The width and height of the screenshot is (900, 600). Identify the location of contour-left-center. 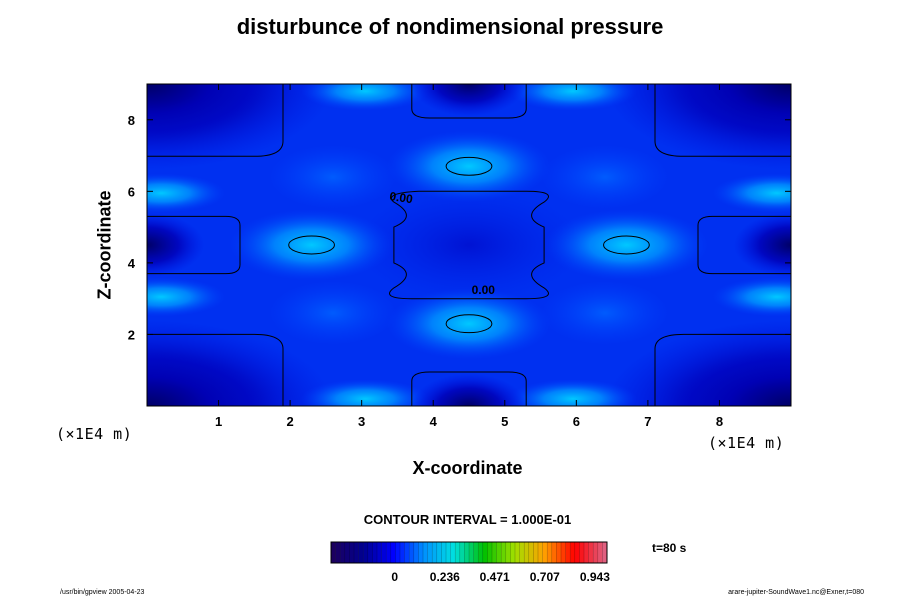
(194, 245).